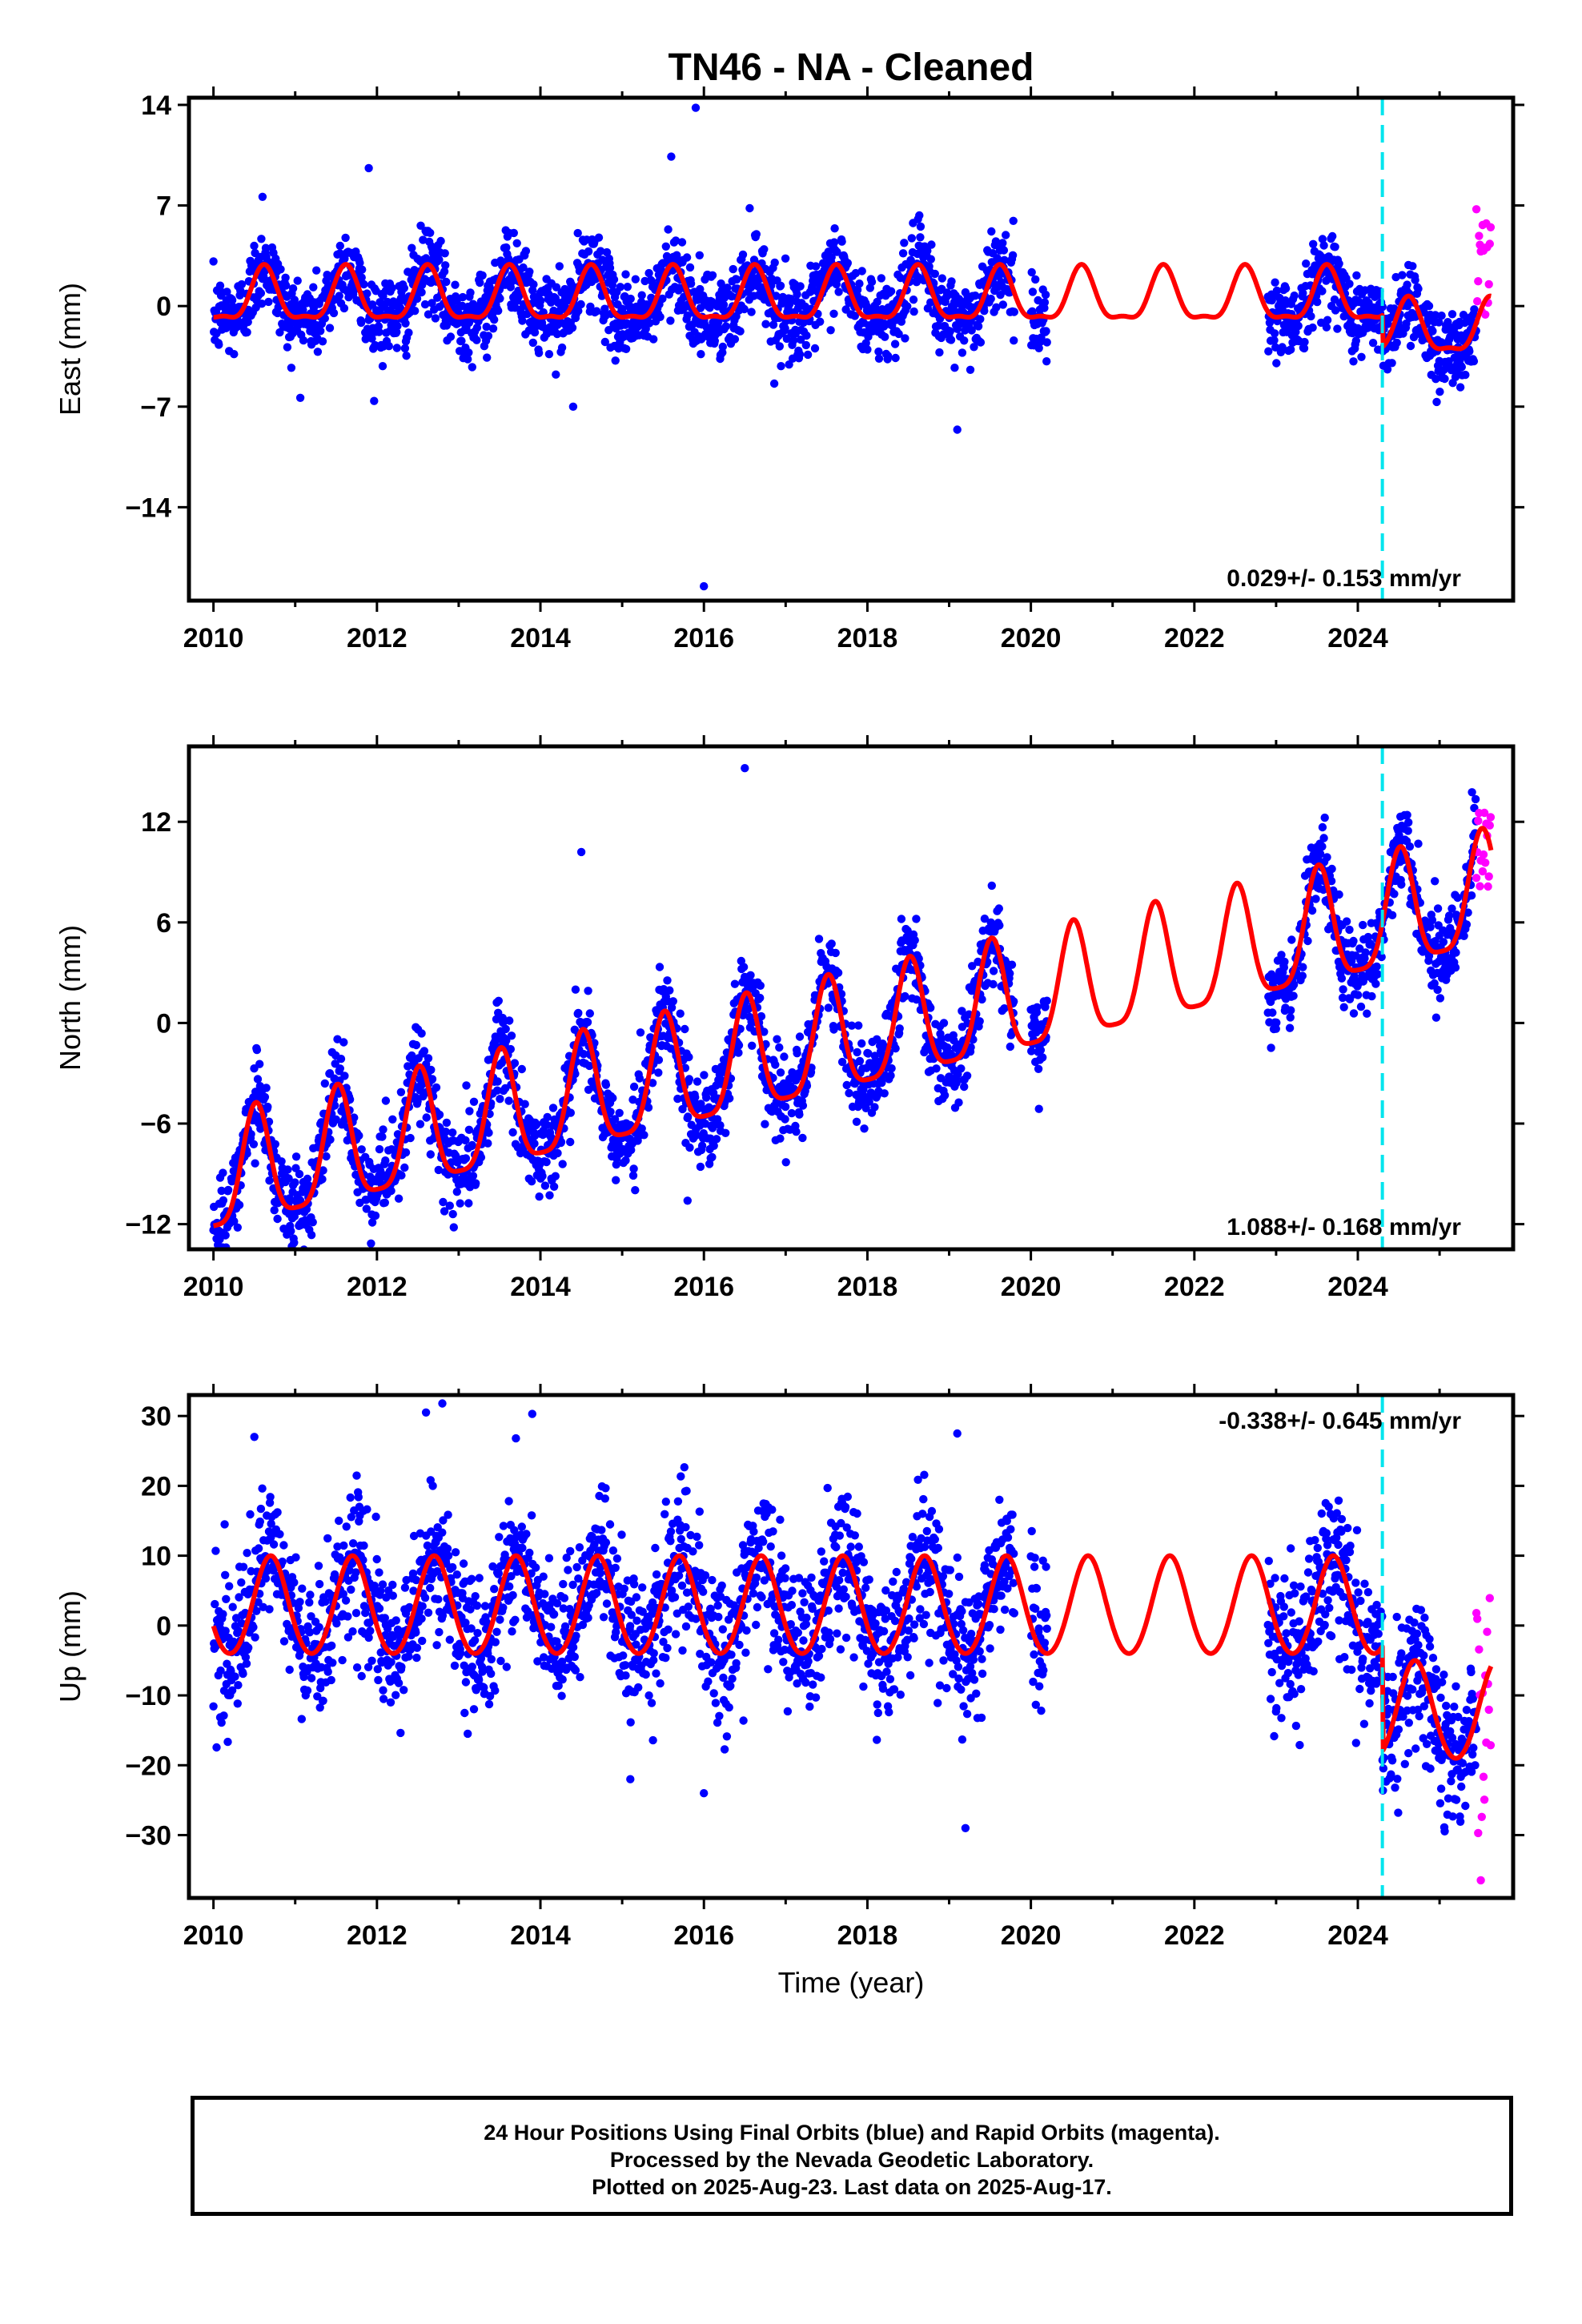  I want to click on rate-label: 1.088+/- 0.168 mm/yr, so click(1344, 1227).